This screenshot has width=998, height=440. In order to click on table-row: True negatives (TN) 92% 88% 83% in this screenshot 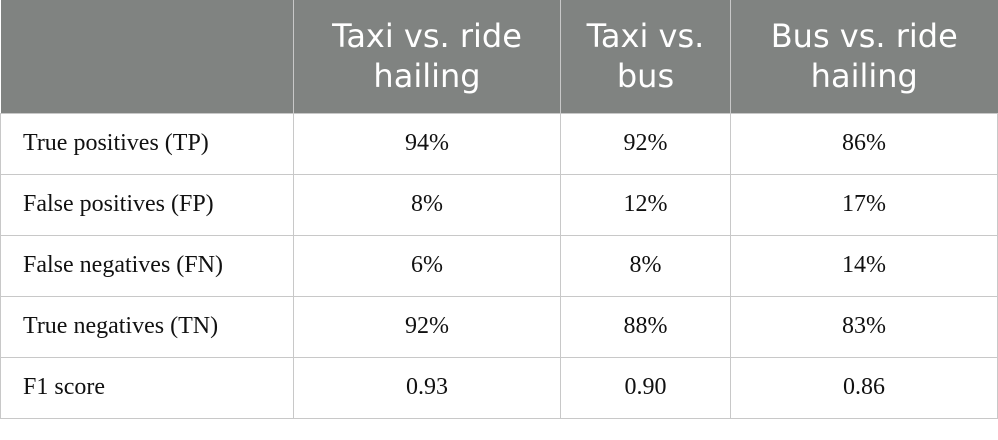, I will do `click(499, 326)`.